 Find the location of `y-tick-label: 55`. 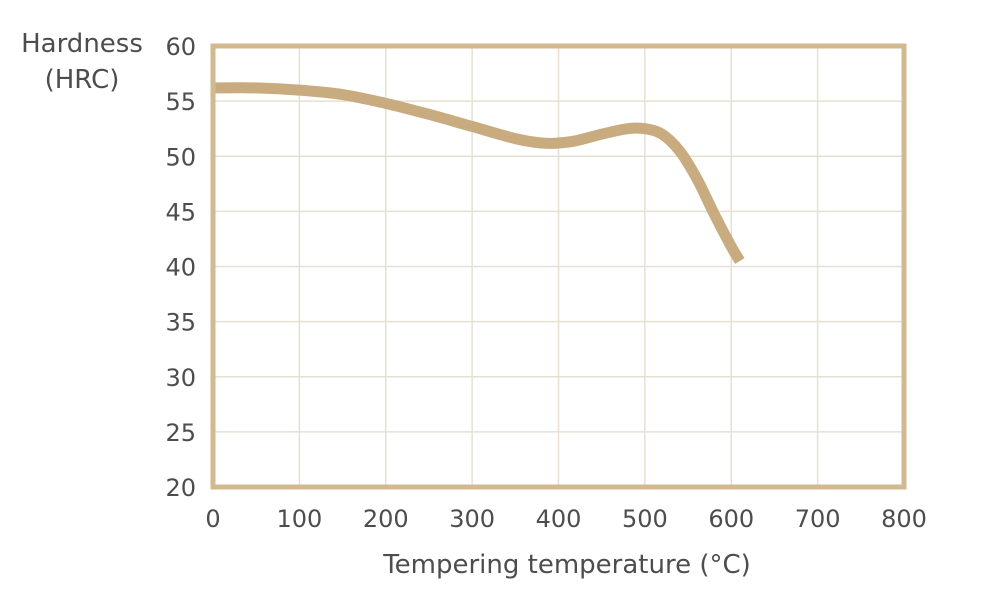

y-tick-label: 55 is located at coordinates (180, 102).